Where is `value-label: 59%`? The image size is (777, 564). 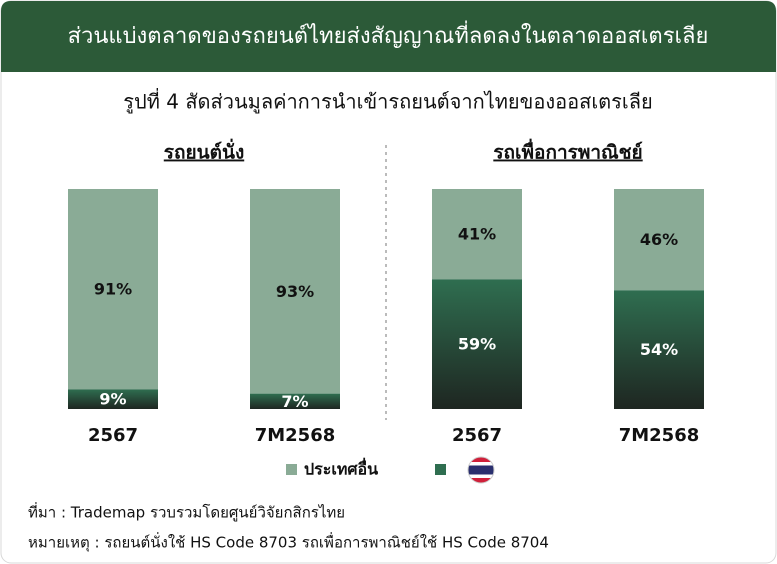 value-label: 59% is located at coordinates (477, 344).